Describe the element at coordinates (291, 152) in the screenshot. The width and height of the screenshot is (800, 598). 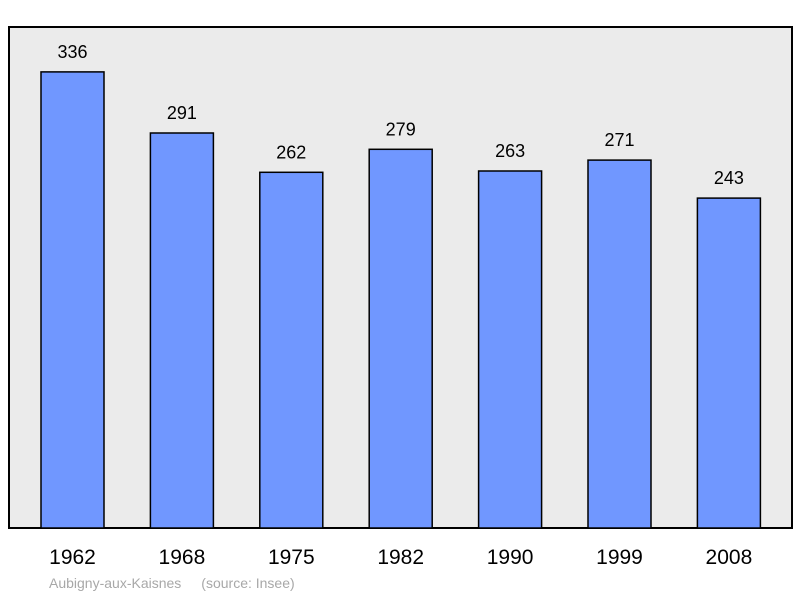
I see `value-label-1975: 262` at that location.